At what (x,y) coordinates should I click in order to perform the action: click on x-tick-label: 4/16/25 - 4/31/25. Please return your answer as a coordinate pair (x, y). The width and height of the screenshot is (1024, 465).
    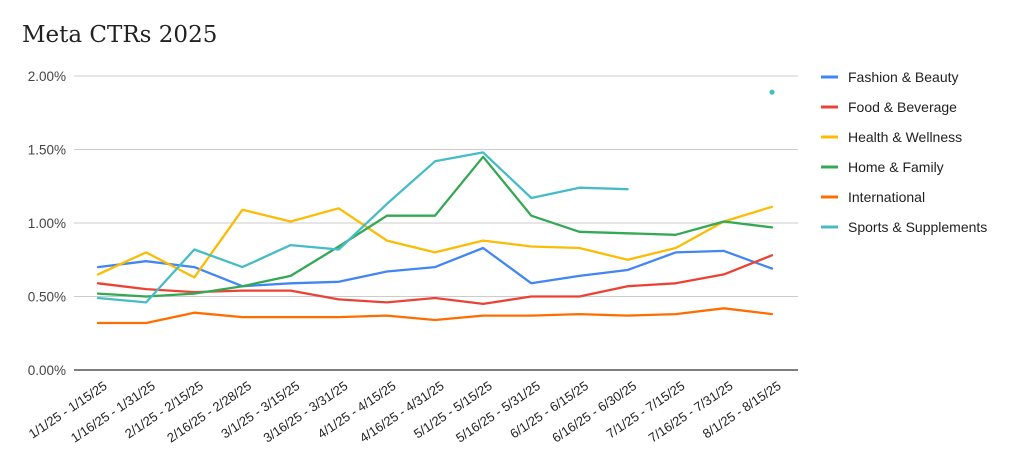
    Looking at the image, I should click on (402, 411).